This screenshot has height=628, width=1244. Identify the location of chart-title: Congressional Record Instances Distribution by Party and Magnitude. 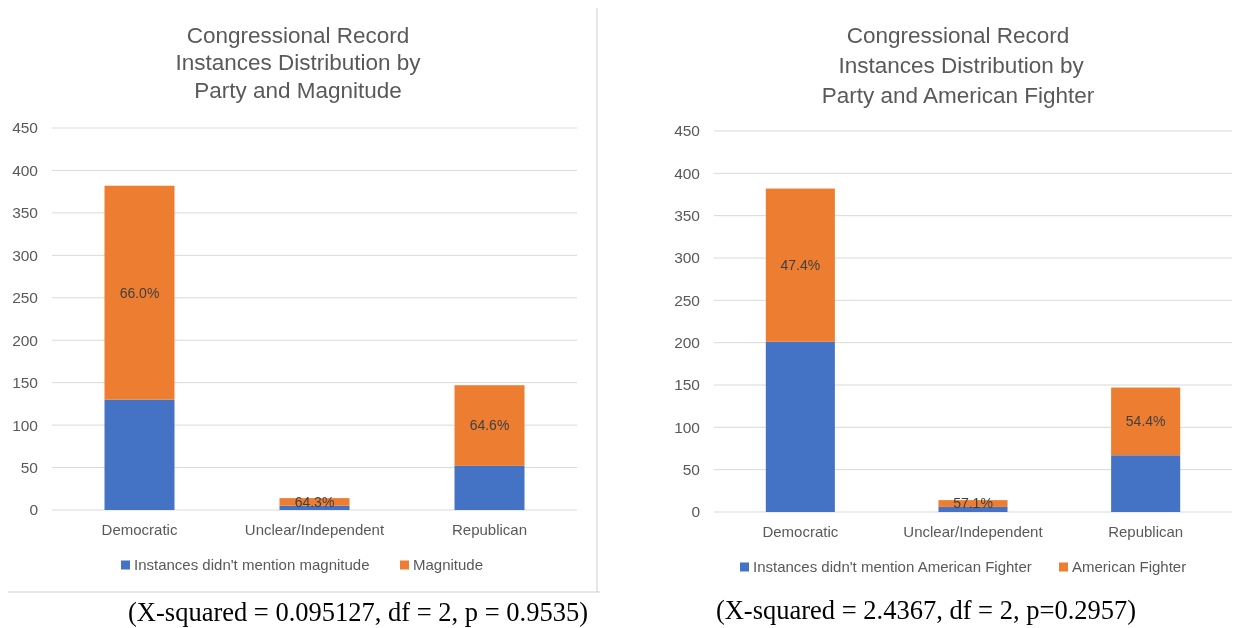
(298, 63).